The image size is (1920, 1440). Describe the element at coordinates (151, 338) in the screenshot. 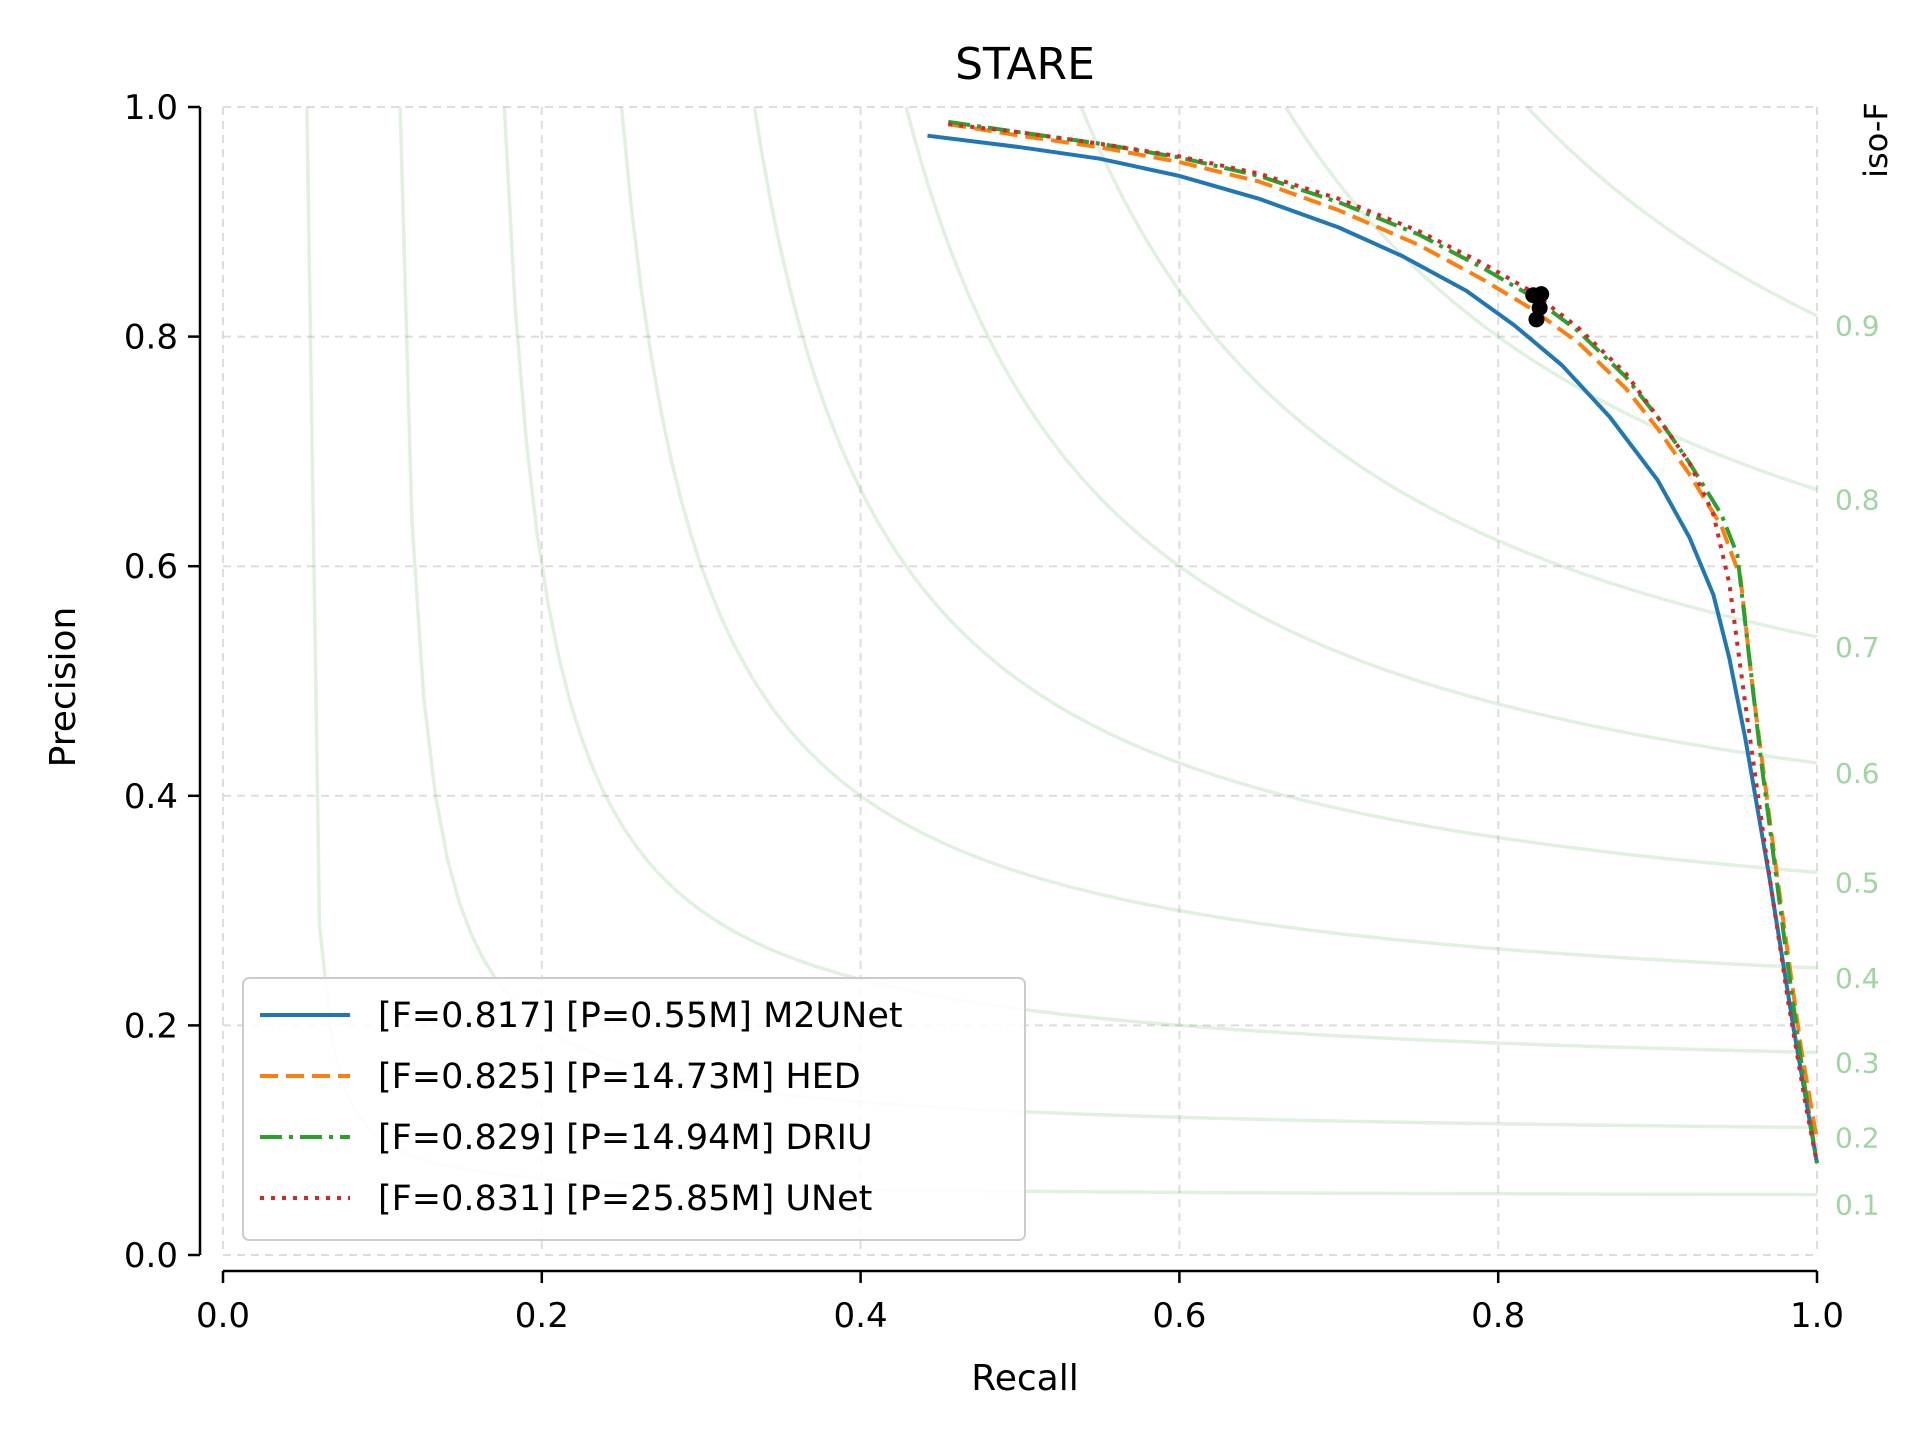

I see `y-tick-label-4: 0.8` at that location.